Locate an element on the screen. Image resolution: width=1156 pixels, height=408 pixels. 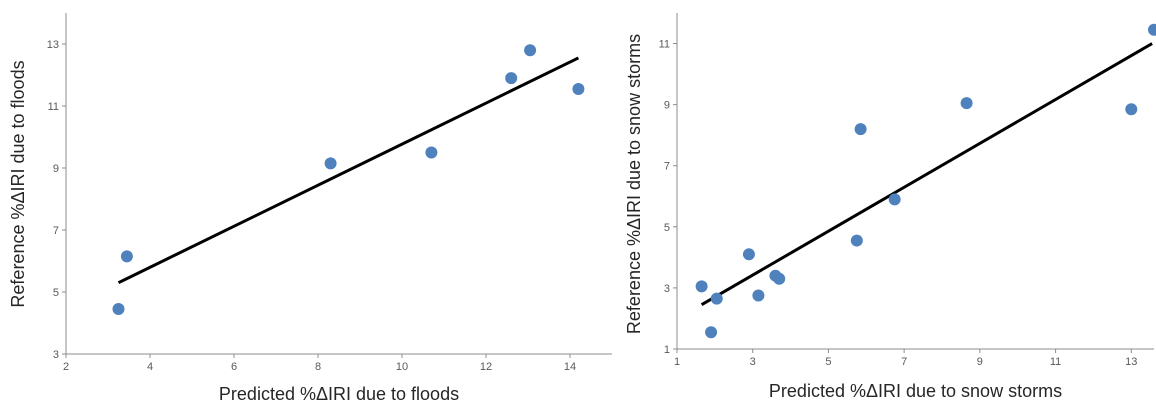
x-tick-label: 7 is located at coordinates (904, 362).